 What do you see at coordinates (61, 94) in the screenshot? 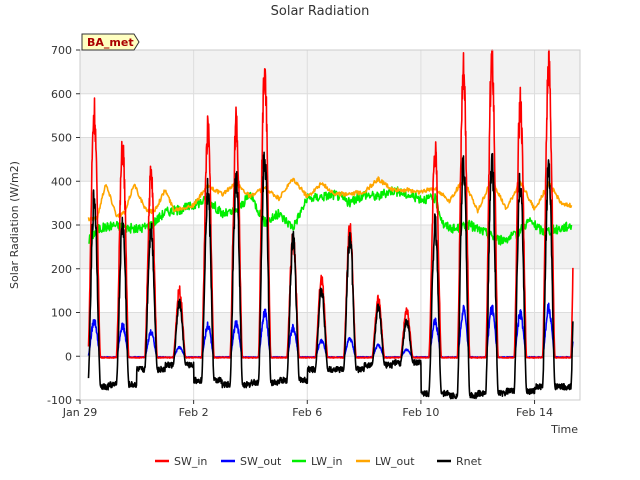
I see `y-tick-label: 600` at bounding box center [61, 94].